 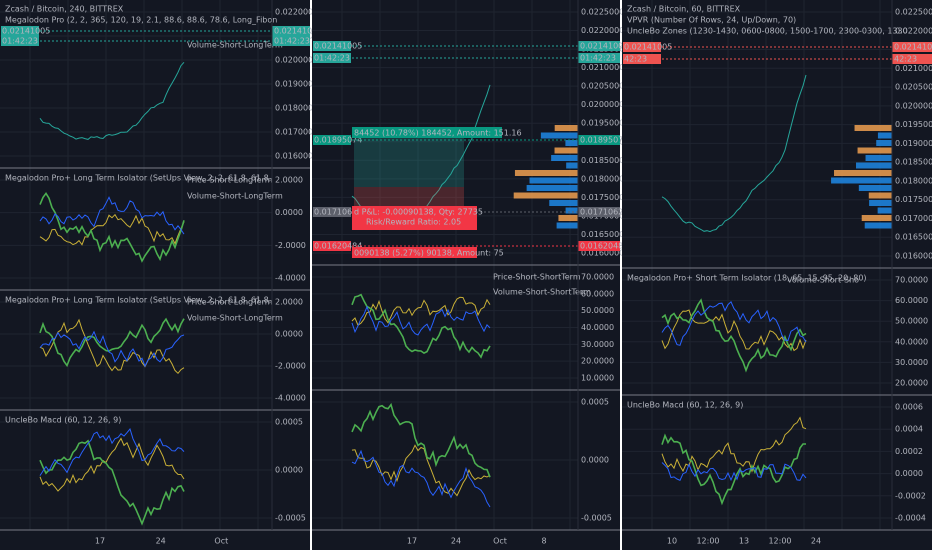 I want to click on x-tick-label: Oct, so click(x=500, y=541).